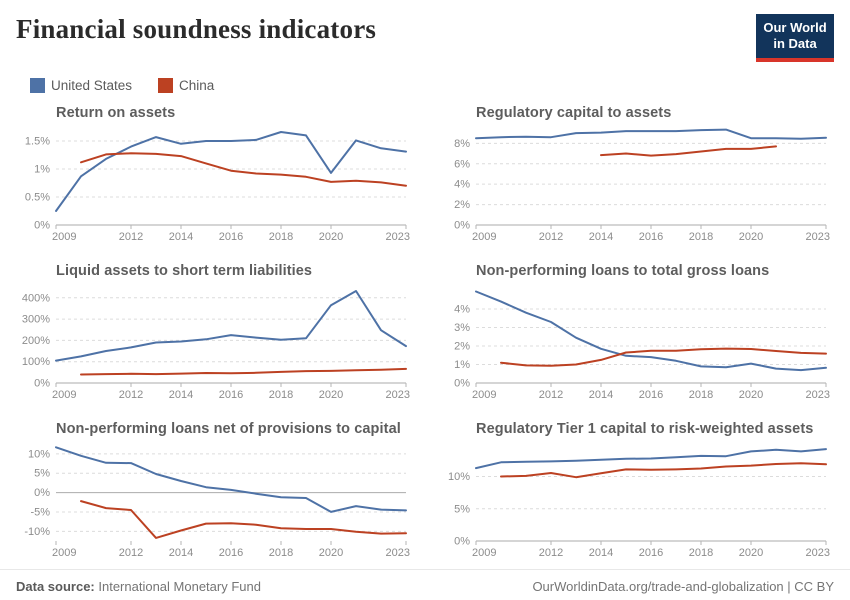  I want to click on line-chart-plot: 0% 5% 10% 2009 2012 2014 2016 2018 2020 2023, so click(630, 503).